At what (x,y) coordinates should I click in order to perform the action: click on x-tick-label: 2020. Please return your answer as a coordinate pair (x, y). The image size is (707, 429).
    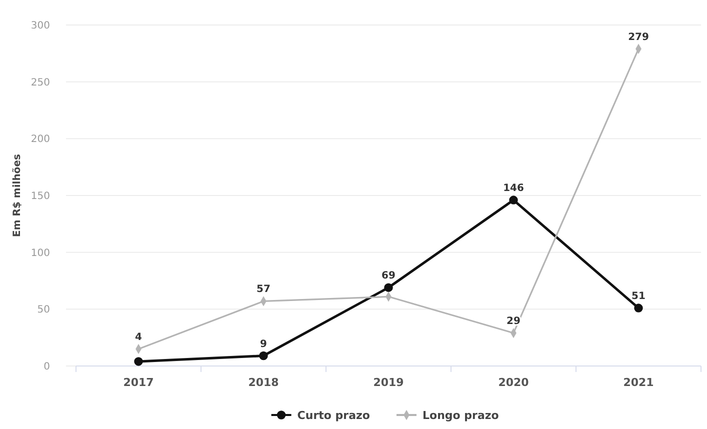
    Looking at the image, I should click on (514, 382).